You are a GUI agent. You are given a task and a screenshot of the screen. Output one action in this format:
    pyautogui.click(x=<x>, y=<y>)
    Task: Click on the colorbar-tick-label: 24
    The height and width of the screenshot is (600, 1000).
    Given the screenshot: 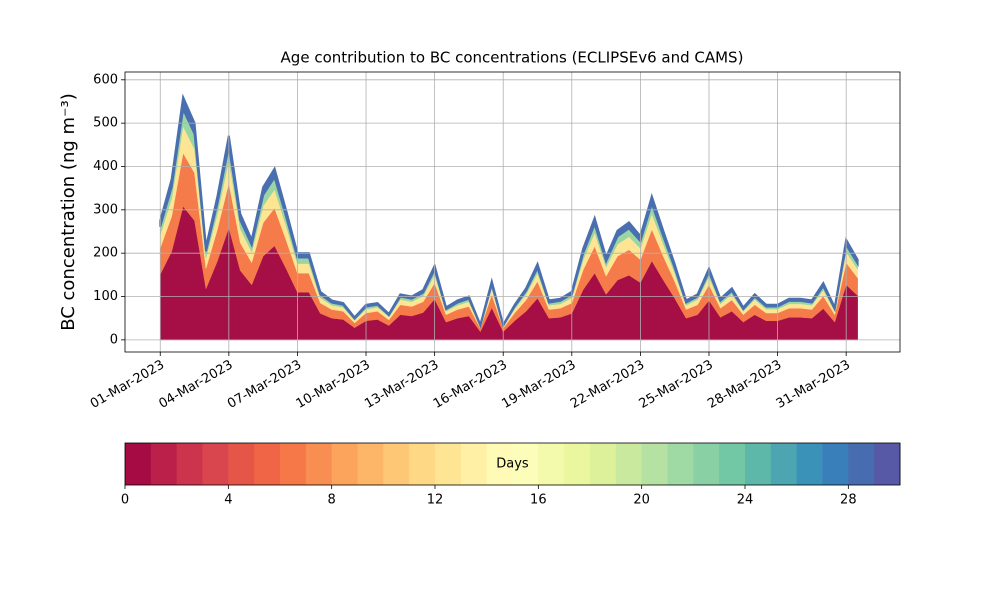 What is the action you would take?
    pyautogui.click(x=745, y=500)
    